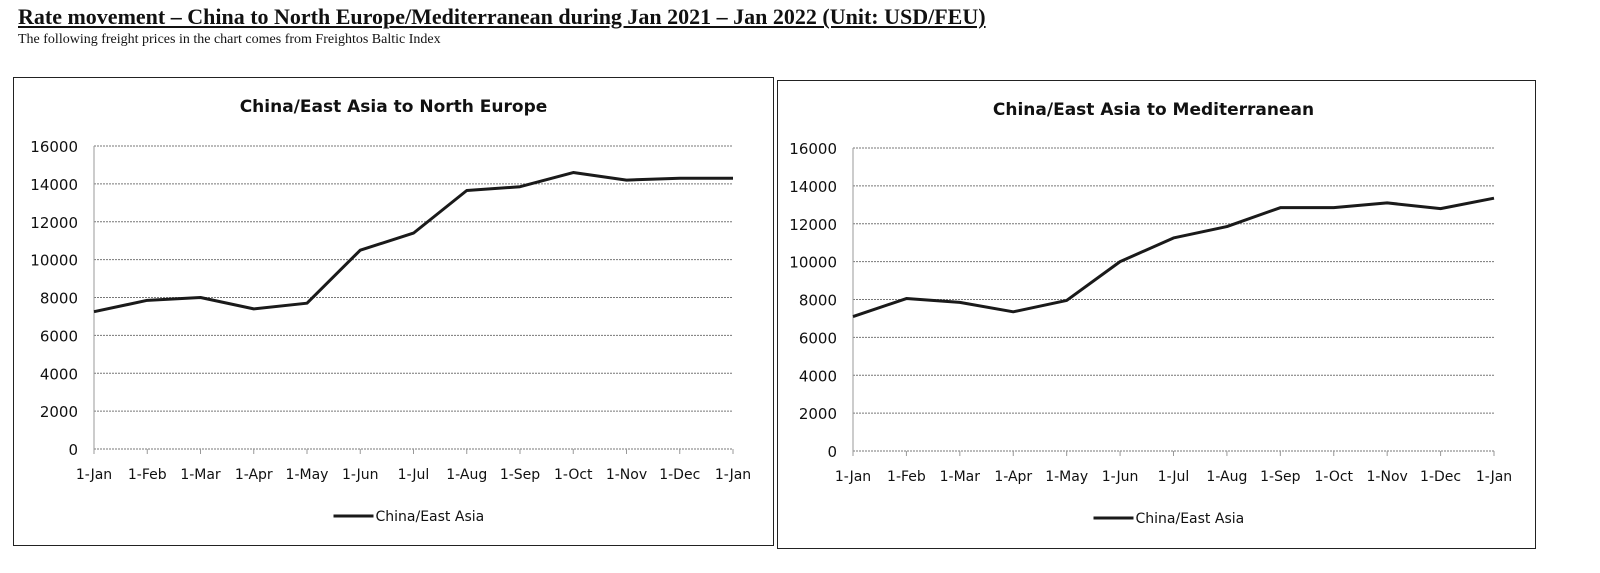 The width and height of the screenshot is (1600, 573). Describe the element at coordinates (394, 107) in the screenshot. I see `chart-title: China/East Asia to North Europe` at that location.